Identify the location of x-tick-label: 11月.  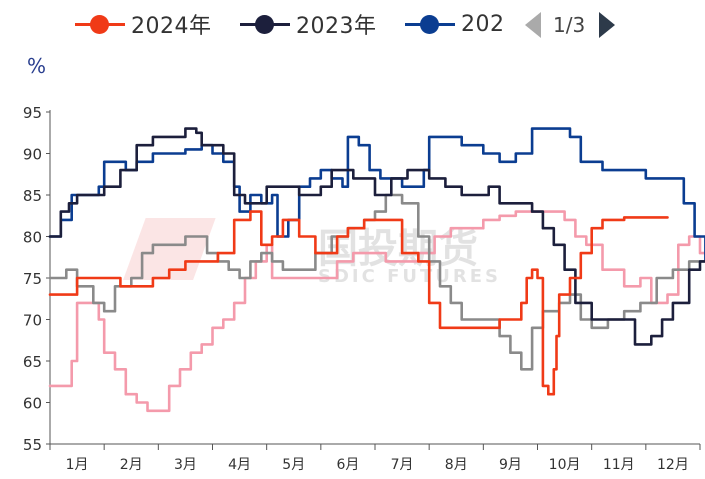
(619, 465).